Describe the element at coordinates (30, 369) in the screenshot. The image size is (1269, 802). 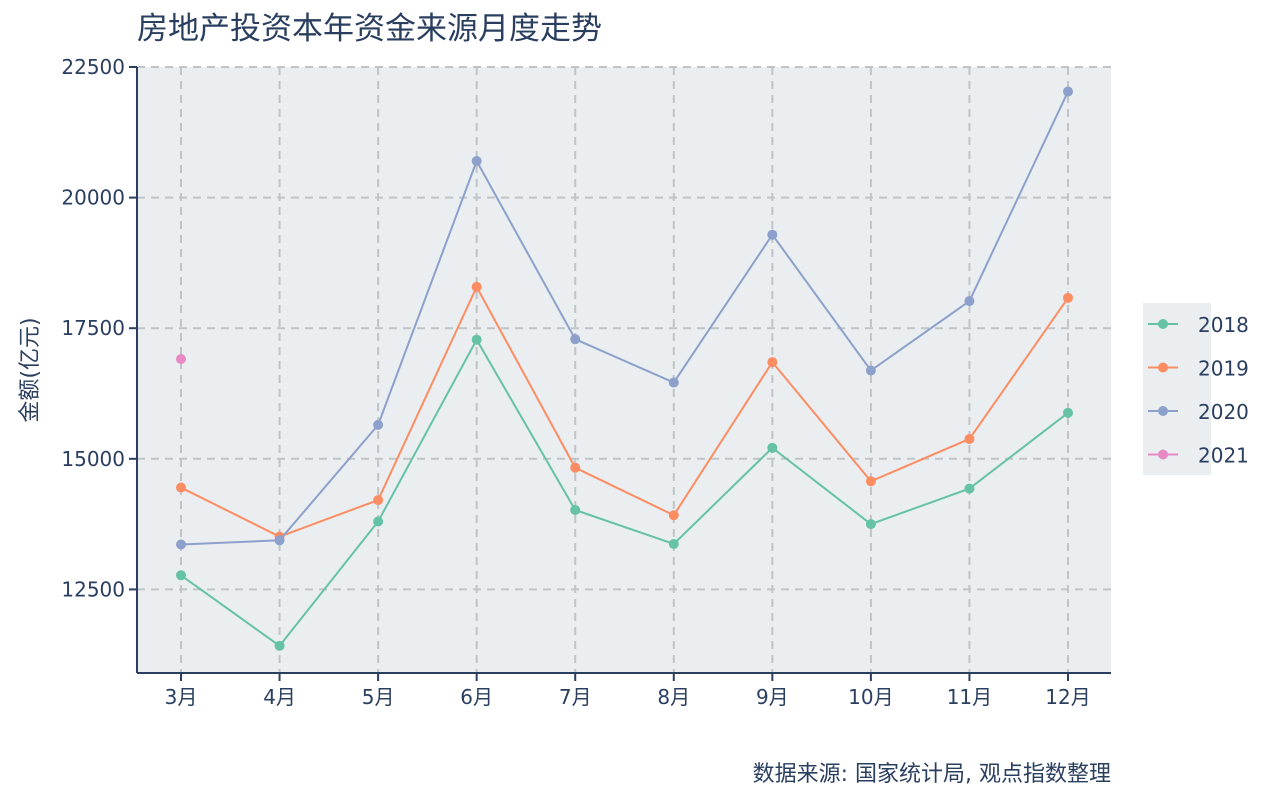
I see `y-axis-label: 金额(亿元)` at that location.